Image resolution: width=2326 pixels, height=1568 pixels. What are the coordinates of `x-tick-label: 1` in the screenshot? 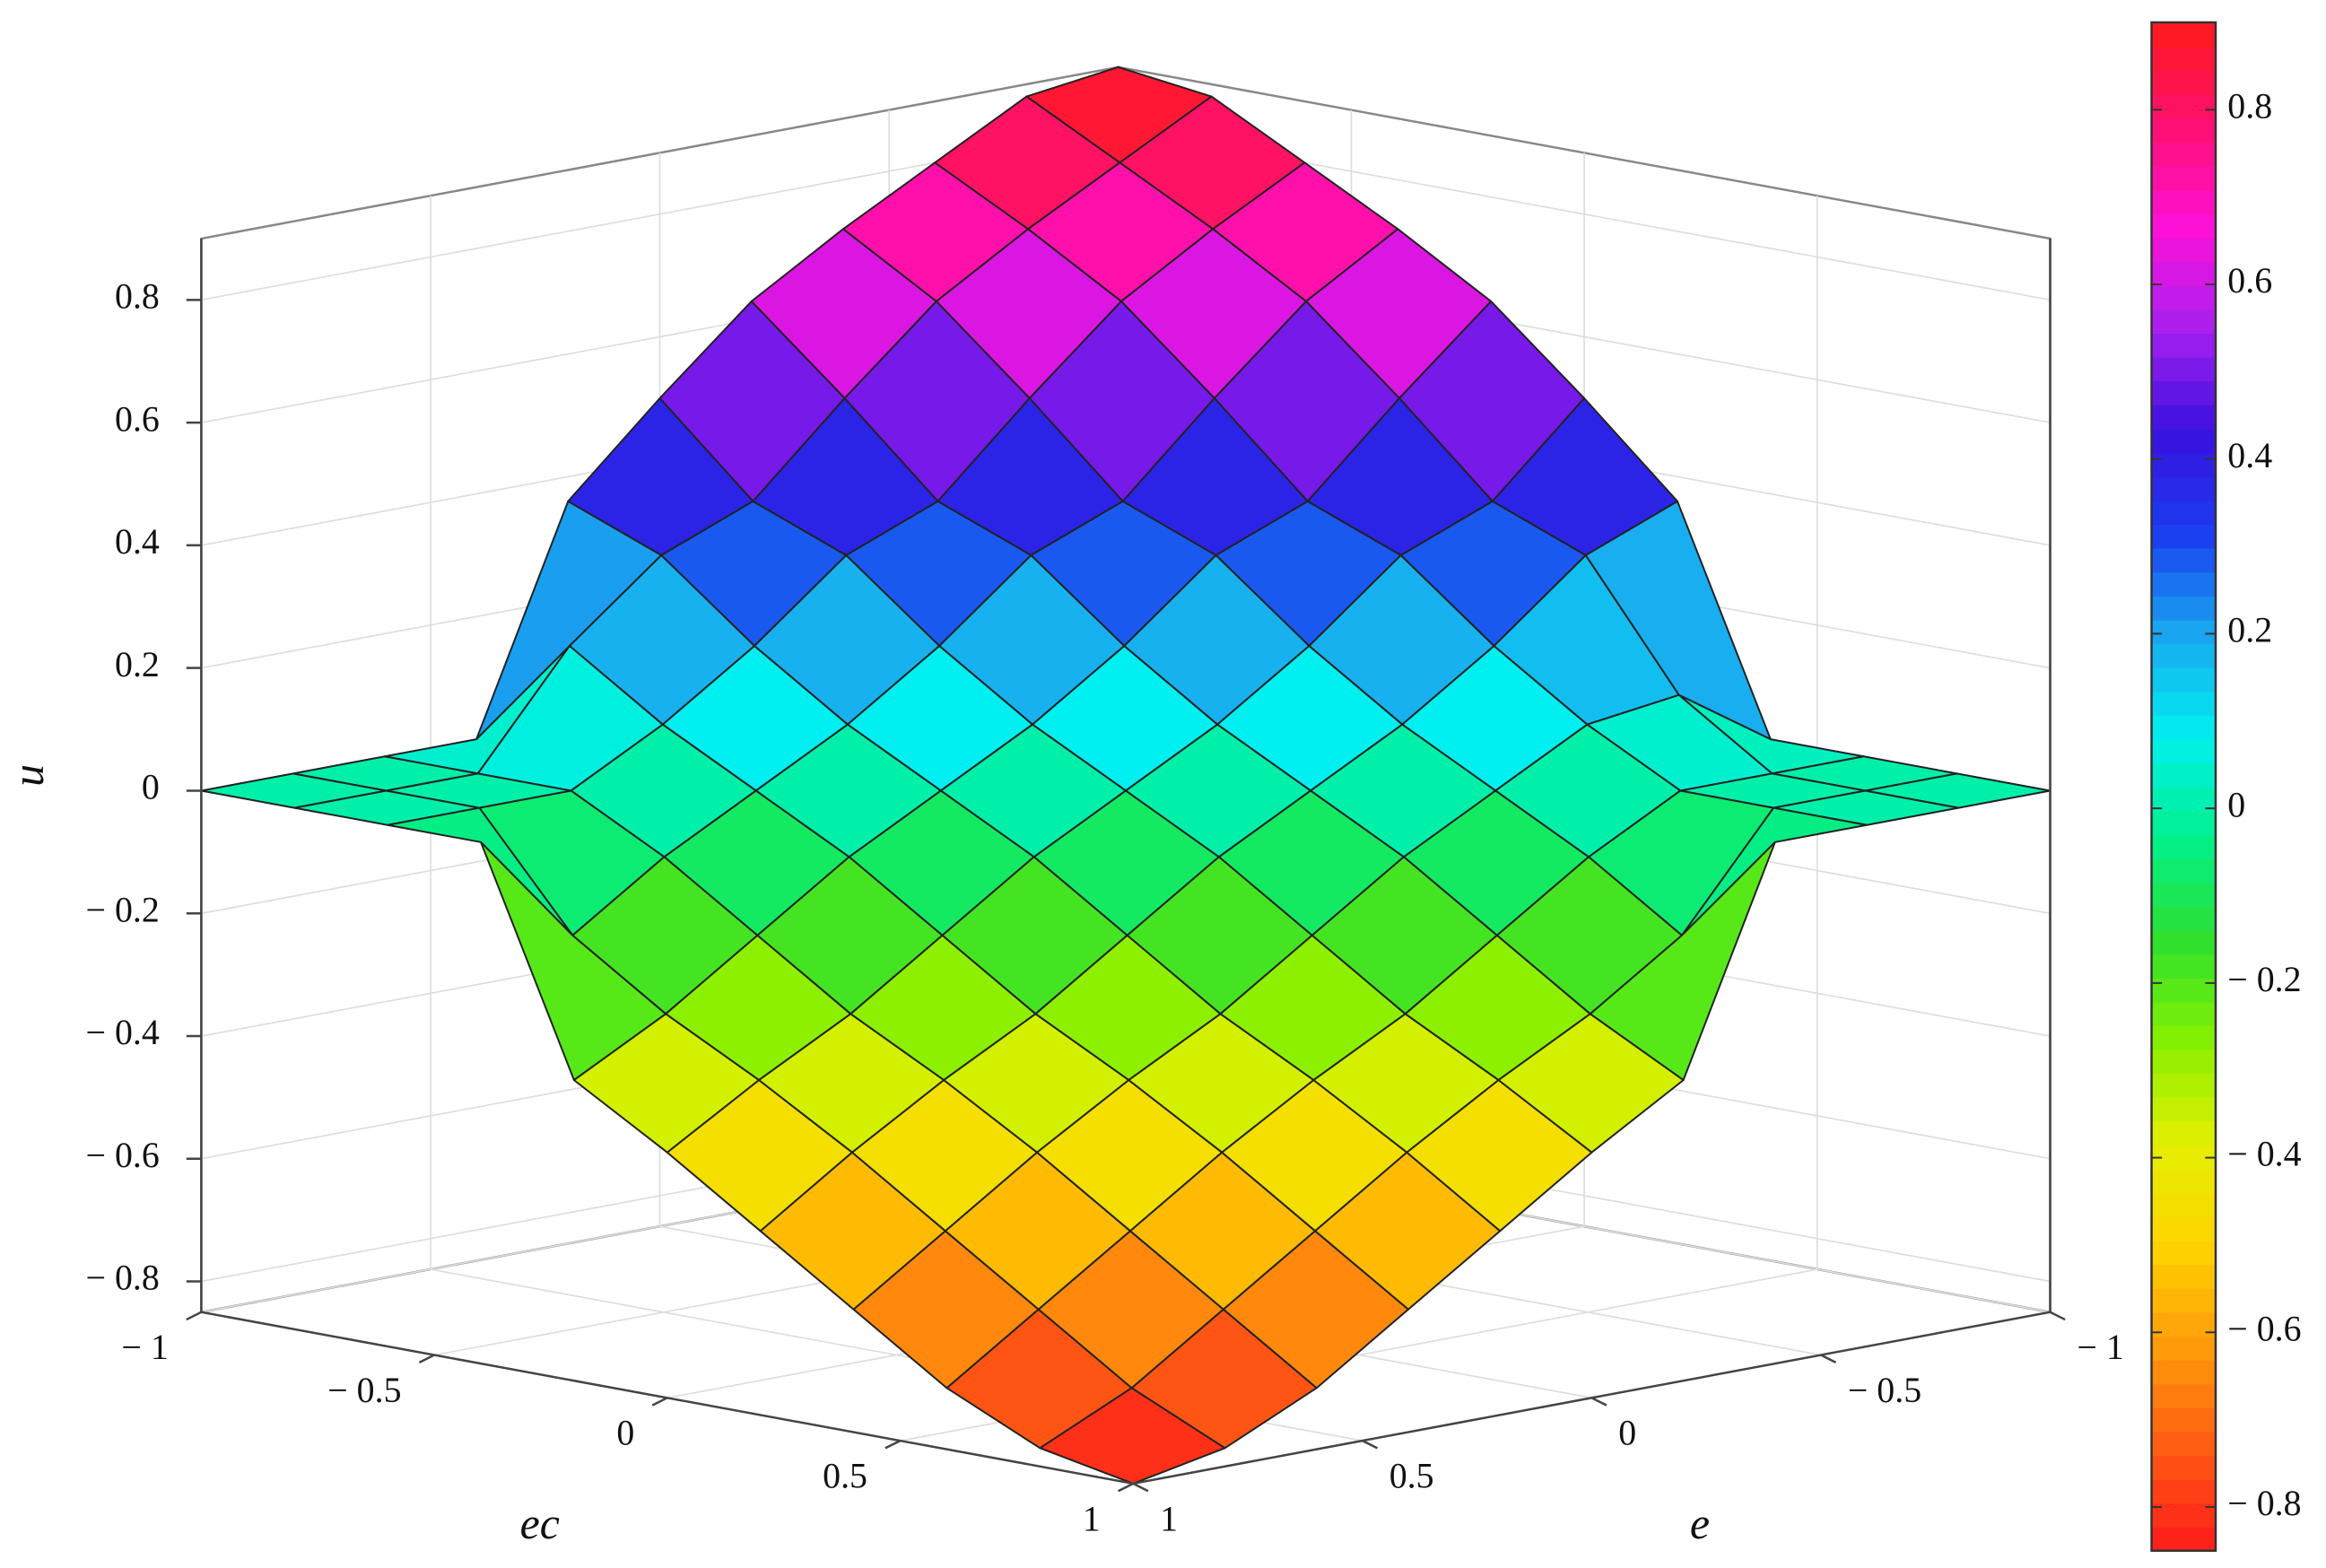 It's located at (1169, 1518).